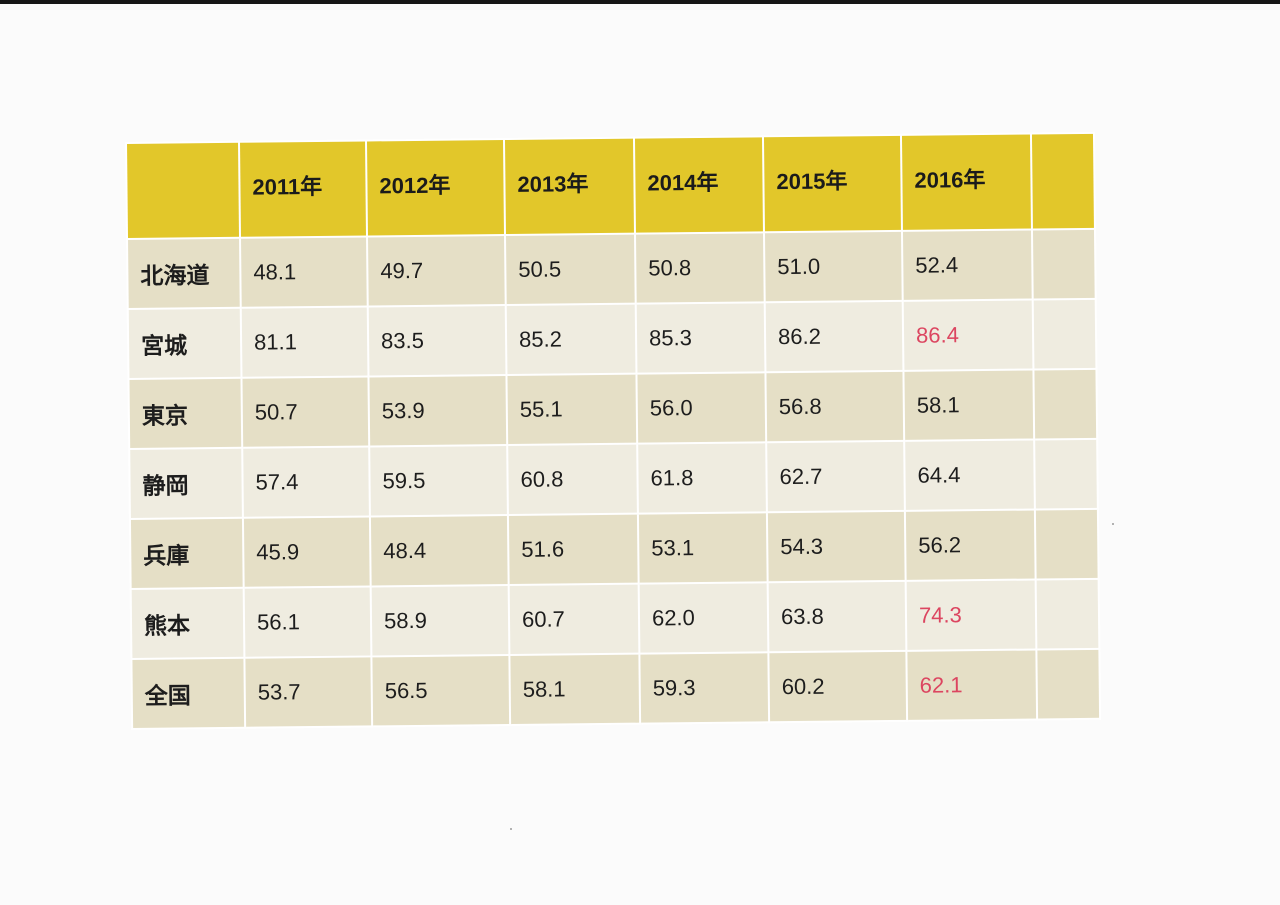 Image resolution: width=1280 pixels, height=905 pixels. I want to click on value-cell: 85.3, so click(700, 338).